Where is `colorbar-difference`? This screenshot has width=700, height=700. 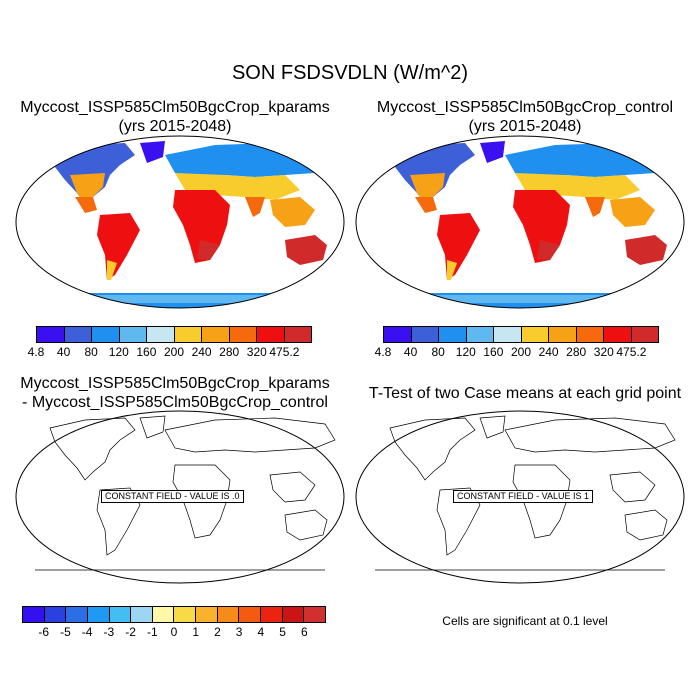 colorbar-difference is located at coordinates (174, 614).